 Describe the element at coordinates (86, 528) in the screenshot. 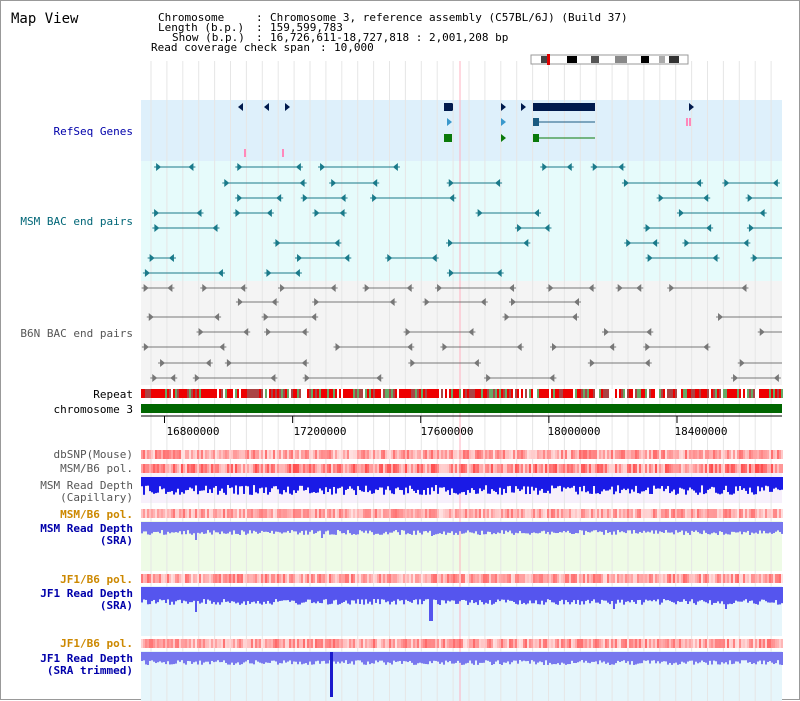

I see `track-label-msm-depth-sra: MSM Read Depth` at that location.